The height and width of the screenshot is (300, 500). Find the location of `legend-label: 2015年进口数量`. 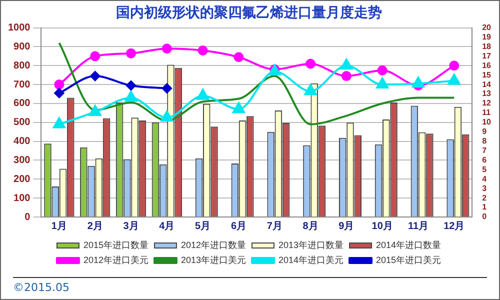

legend-label: 2015年进口数量 is located at coordinates (115, 245).